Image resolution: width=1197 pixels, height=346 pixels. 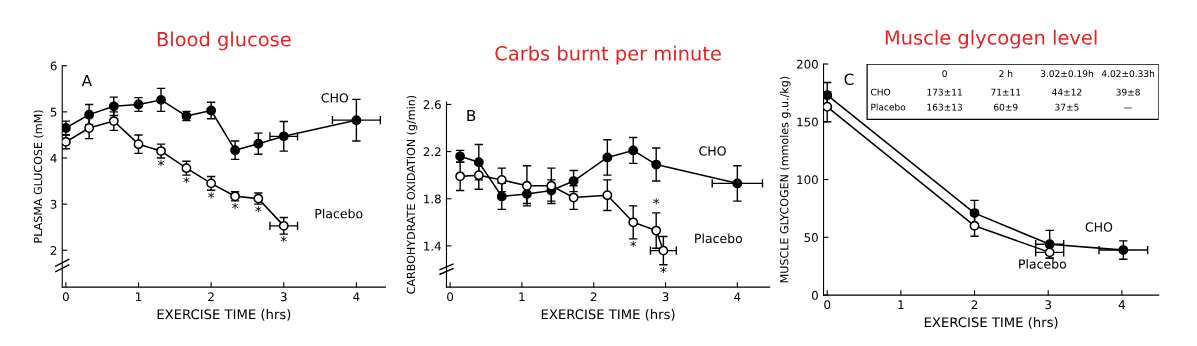 I want to click on y-tick-label: 2.2, so click(x=432, y=152).